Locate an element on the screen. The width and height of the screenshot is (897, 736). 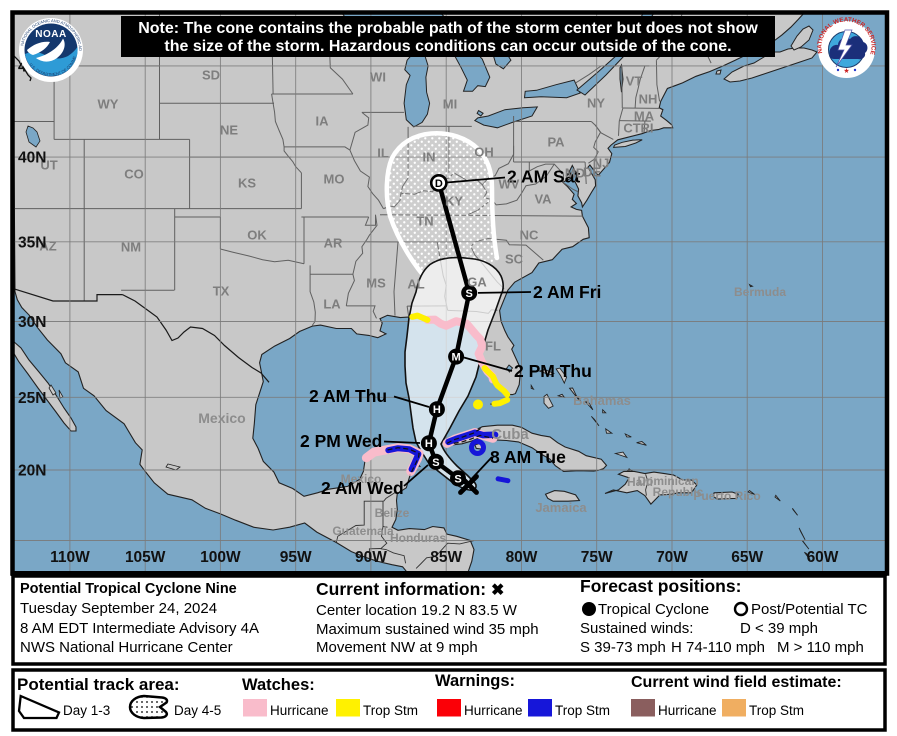
svg-text: WY is located at coordinates (108, 104).